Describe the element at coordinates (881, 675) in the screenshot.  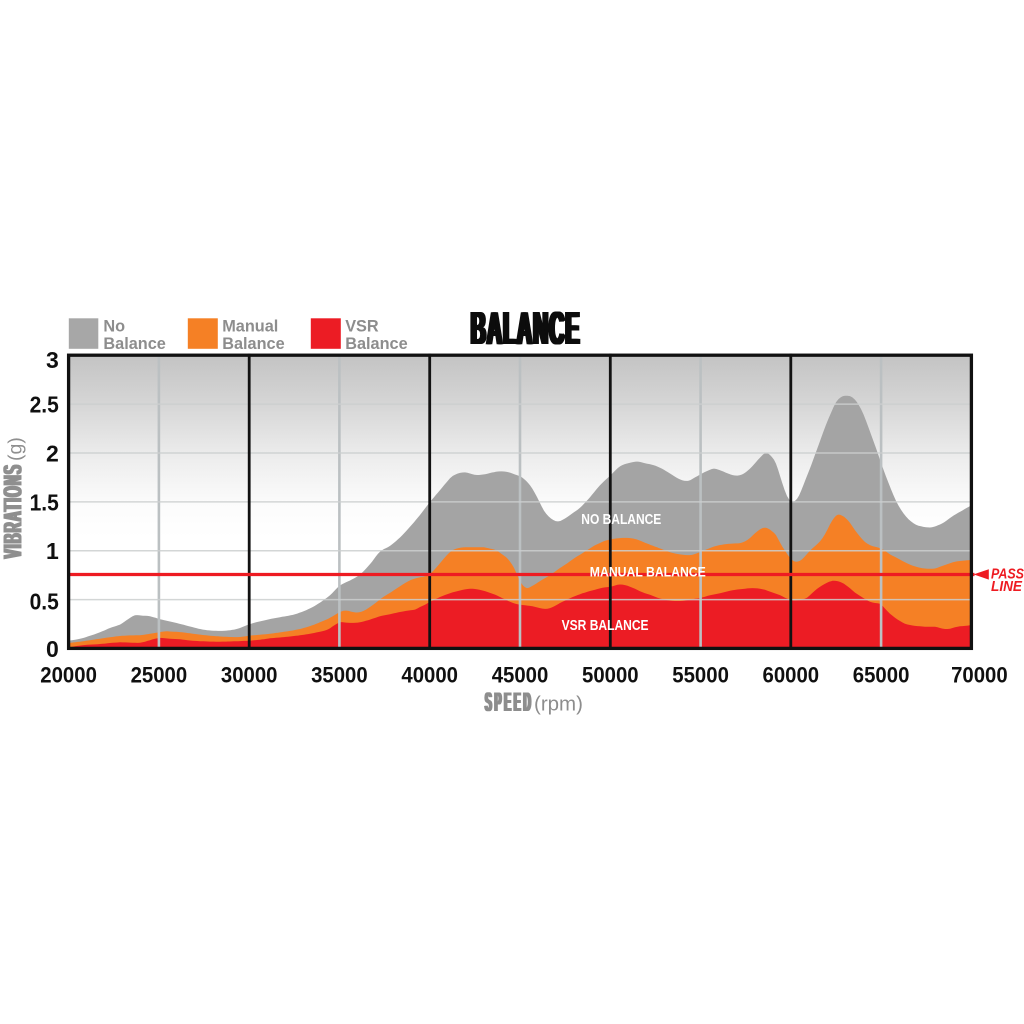
I see `svg-text: 65000` at that location.